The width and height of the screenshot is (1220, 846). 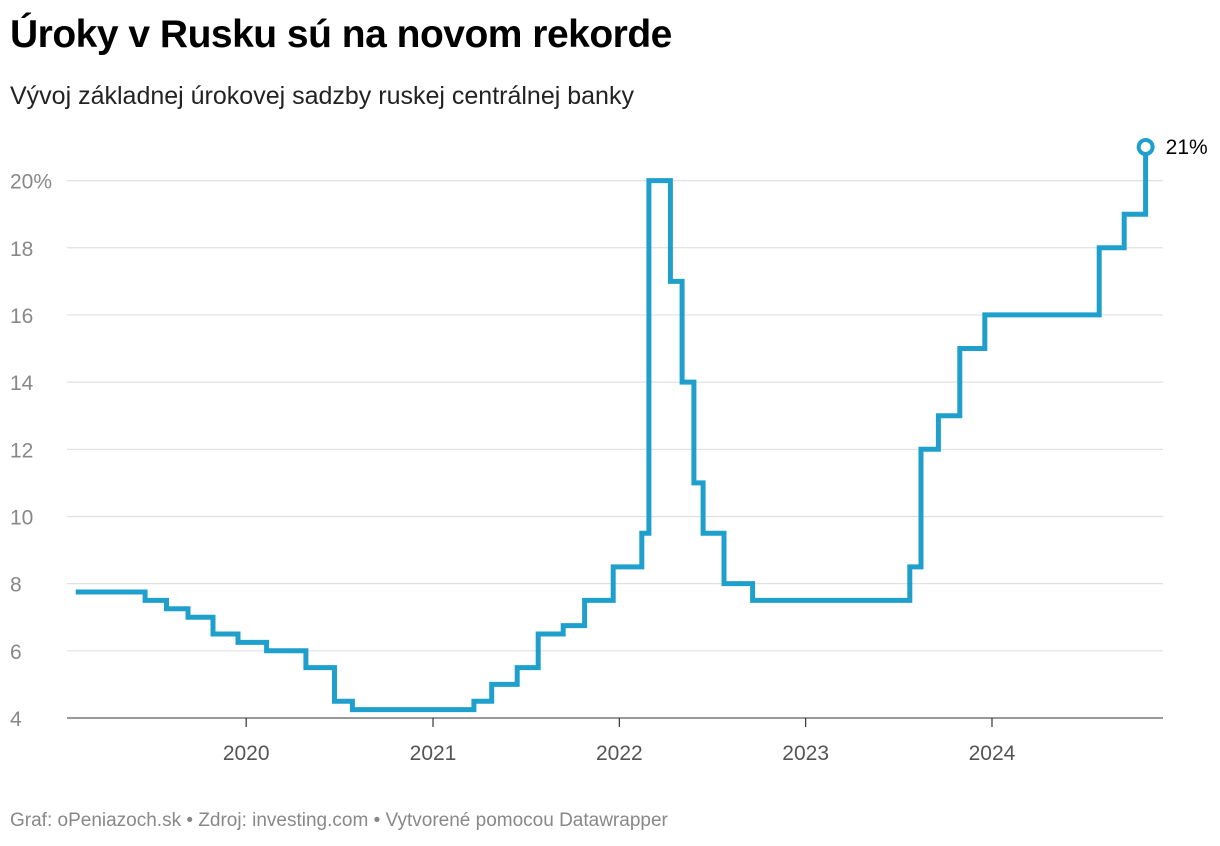 What do you see at coordinates (341, 34) in the screenshot?
I see `chart-title: Úroky v Rusku sú na novom rekorde` at bounding box center [341, 34].